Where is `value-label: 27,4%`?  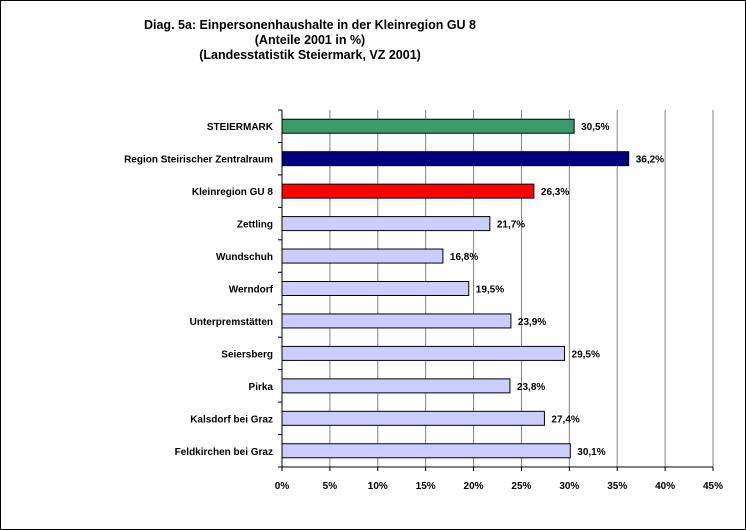
value-label: 27,4% is located at coordinates (565, 419).